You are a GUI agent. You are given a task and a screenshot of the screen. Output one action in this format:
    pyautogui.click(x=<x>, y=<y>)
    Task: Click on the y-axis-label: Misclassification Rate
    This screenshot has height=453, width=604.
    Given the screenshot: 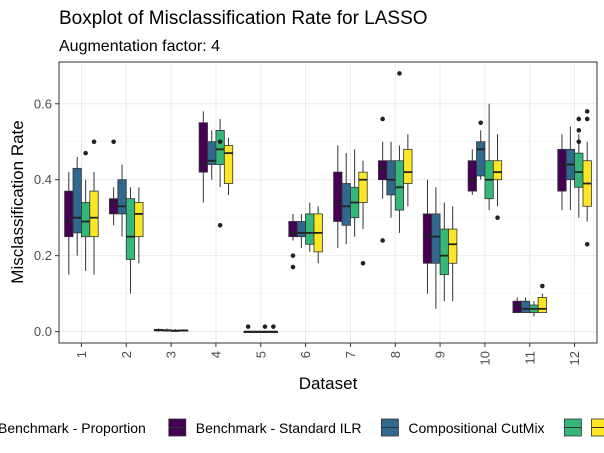 What is the action you would take?
    pyautogui.click(x=17, y=201)
    